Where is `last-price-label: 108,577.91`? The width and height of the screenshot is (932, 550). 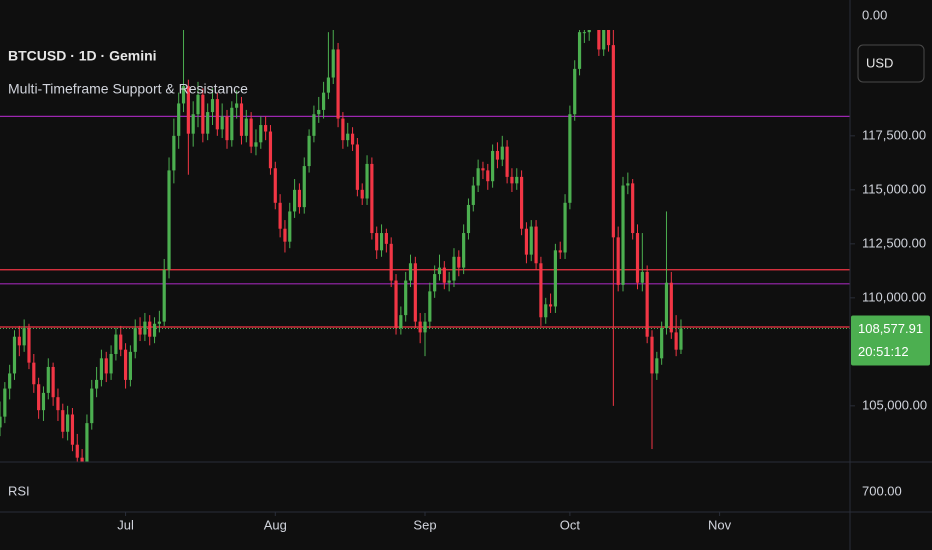
last-price-label: 108,577.91 is located at coordinates (890, 328).